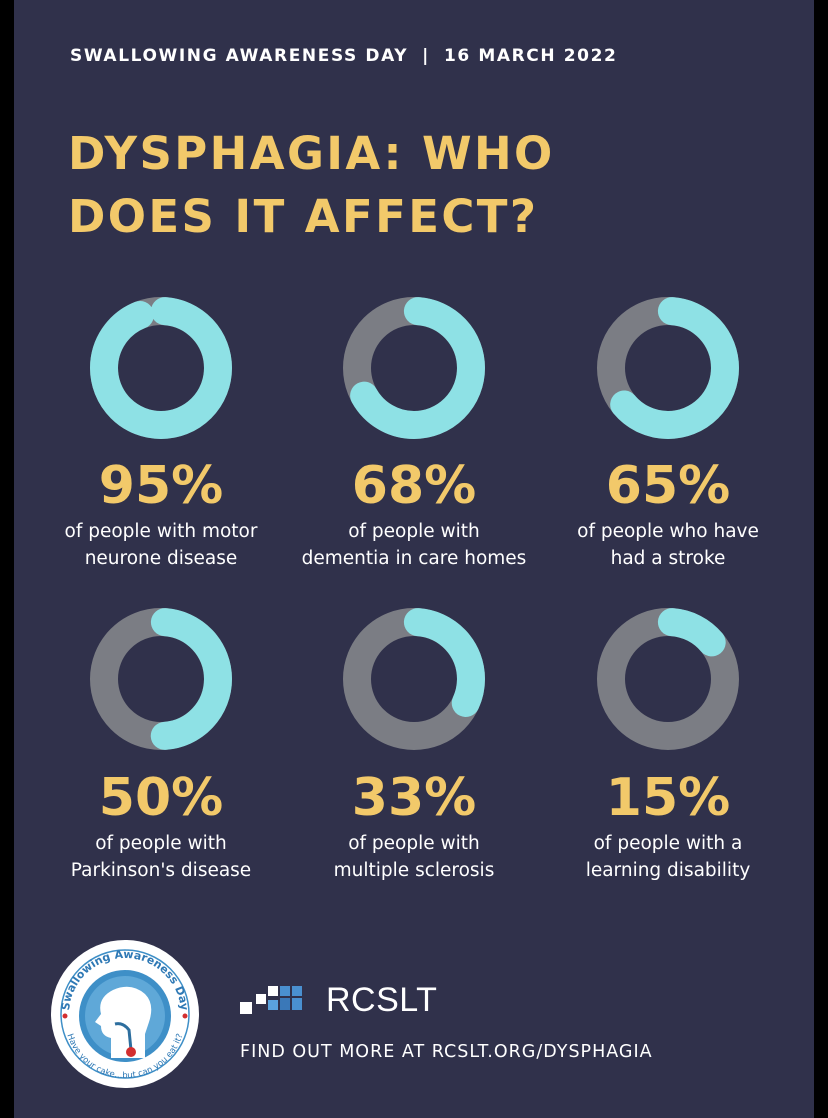 This screenshot has width=828, height=1118. I want to click on stat-block-4: 50% of people with Parkinson's disease, so click(161, 826).